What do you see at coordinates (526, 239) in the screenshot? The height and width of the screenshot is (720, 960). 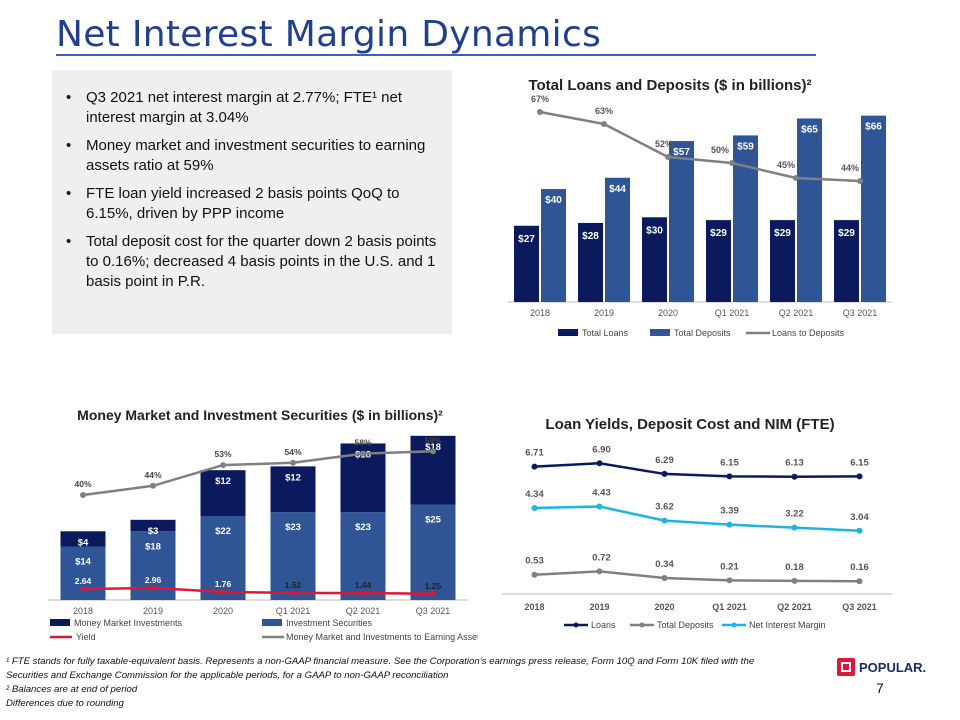 I see `data-label-loans: $27` at bounding box center [526, 239].